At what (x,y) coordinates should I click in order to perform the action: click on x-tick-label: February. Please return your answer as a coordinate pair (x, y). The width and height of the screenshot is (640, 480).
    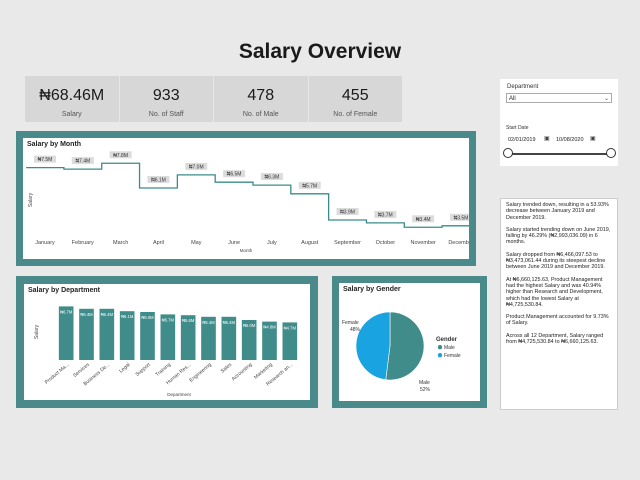
    Looking at the image, I should click on (83, 243).